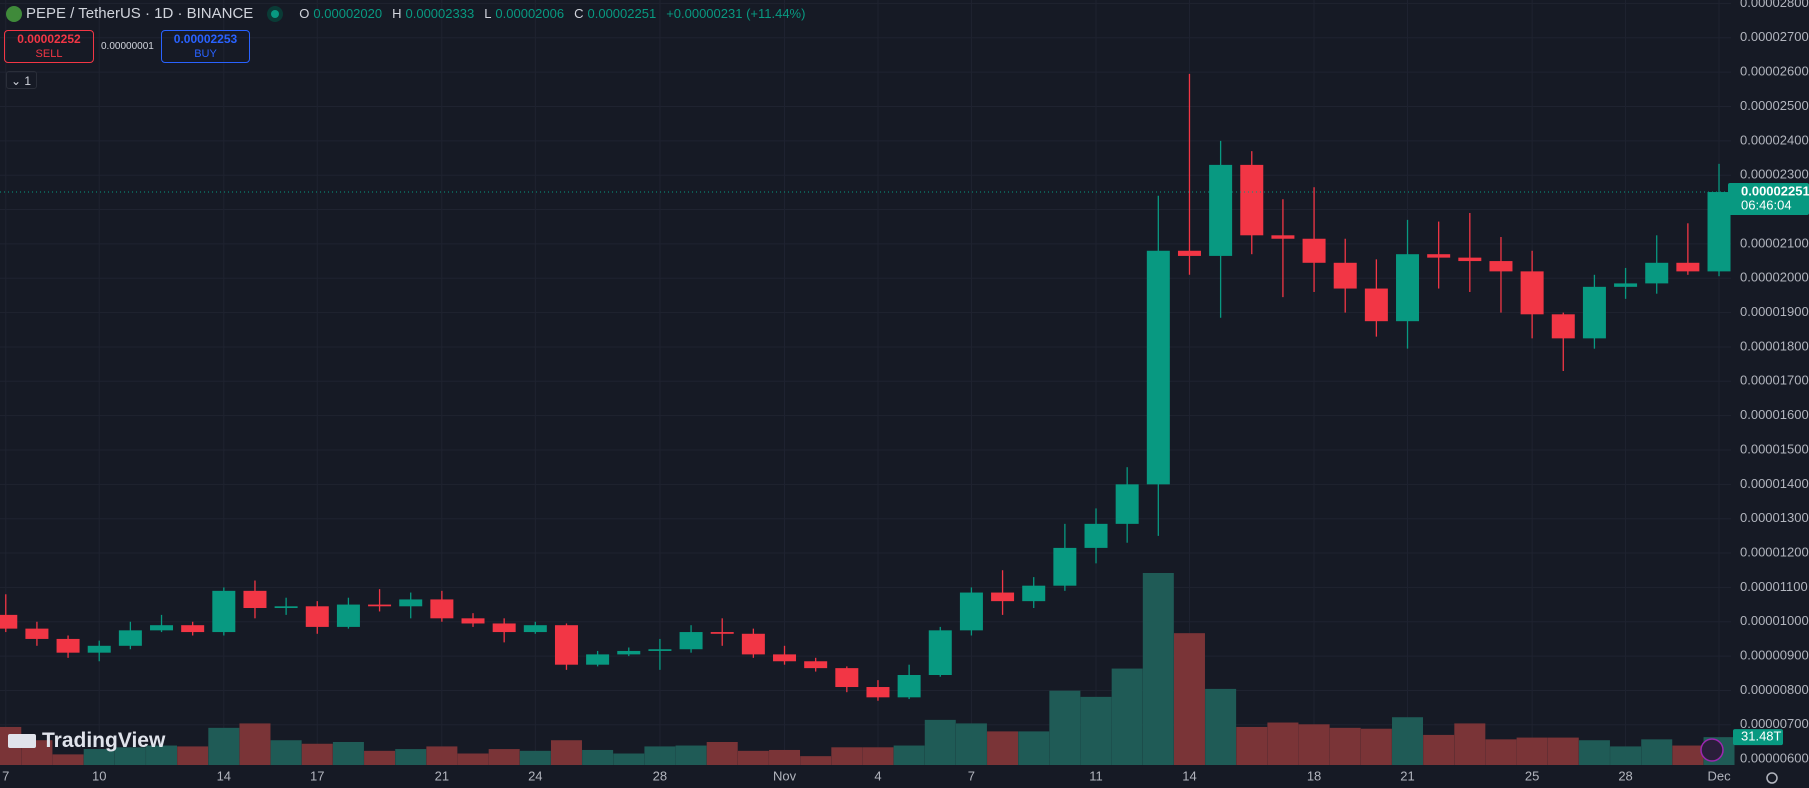  I want to click on ohlc-c: C, so click(579, 13).